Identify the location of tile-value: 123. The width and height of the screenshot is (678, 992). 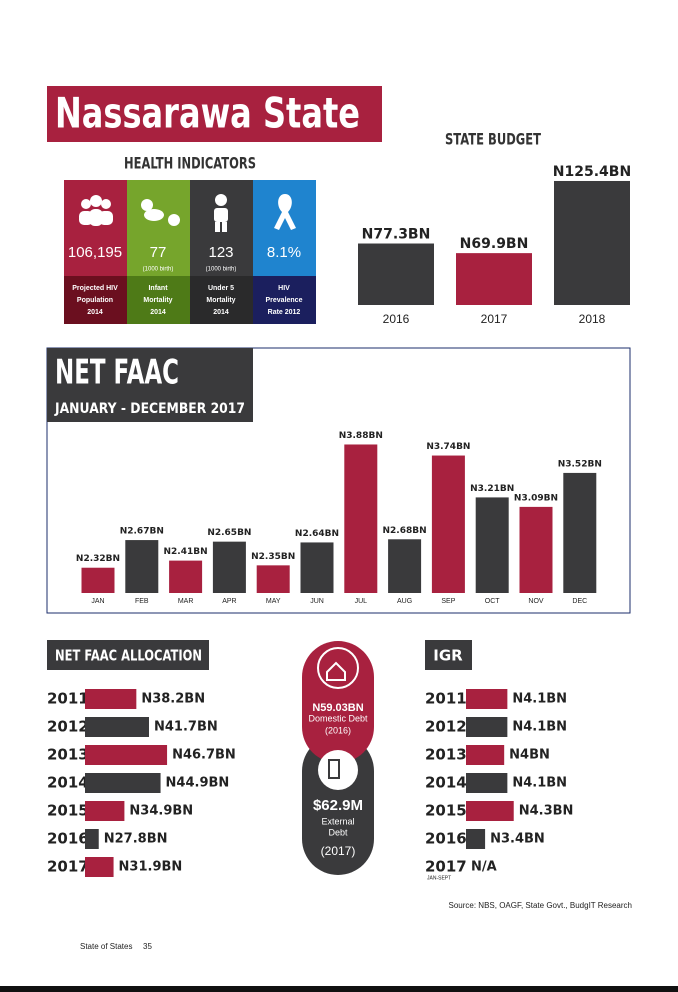
(220, 252).